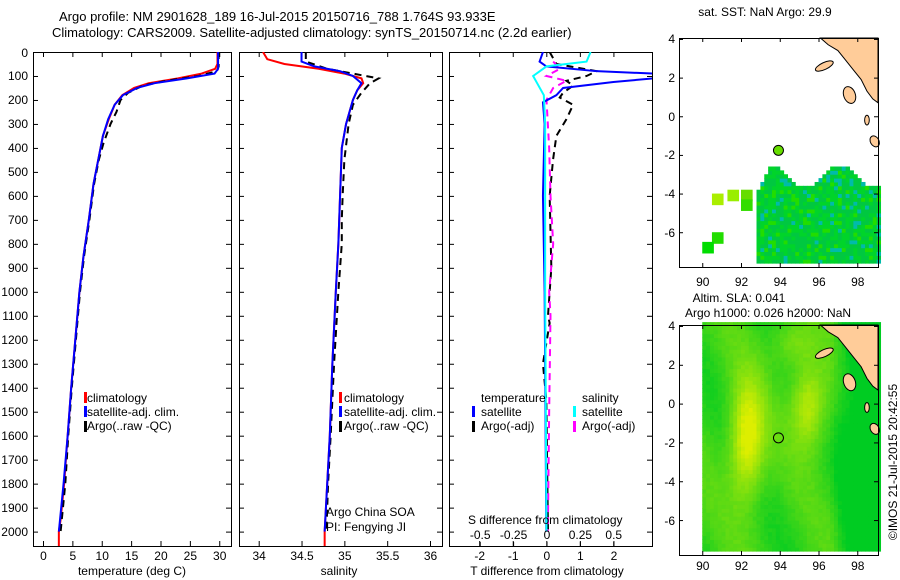 The width and height of the screenshot is (900, 580). I want to click on depth-tick-label: 600, so click(17, 196).